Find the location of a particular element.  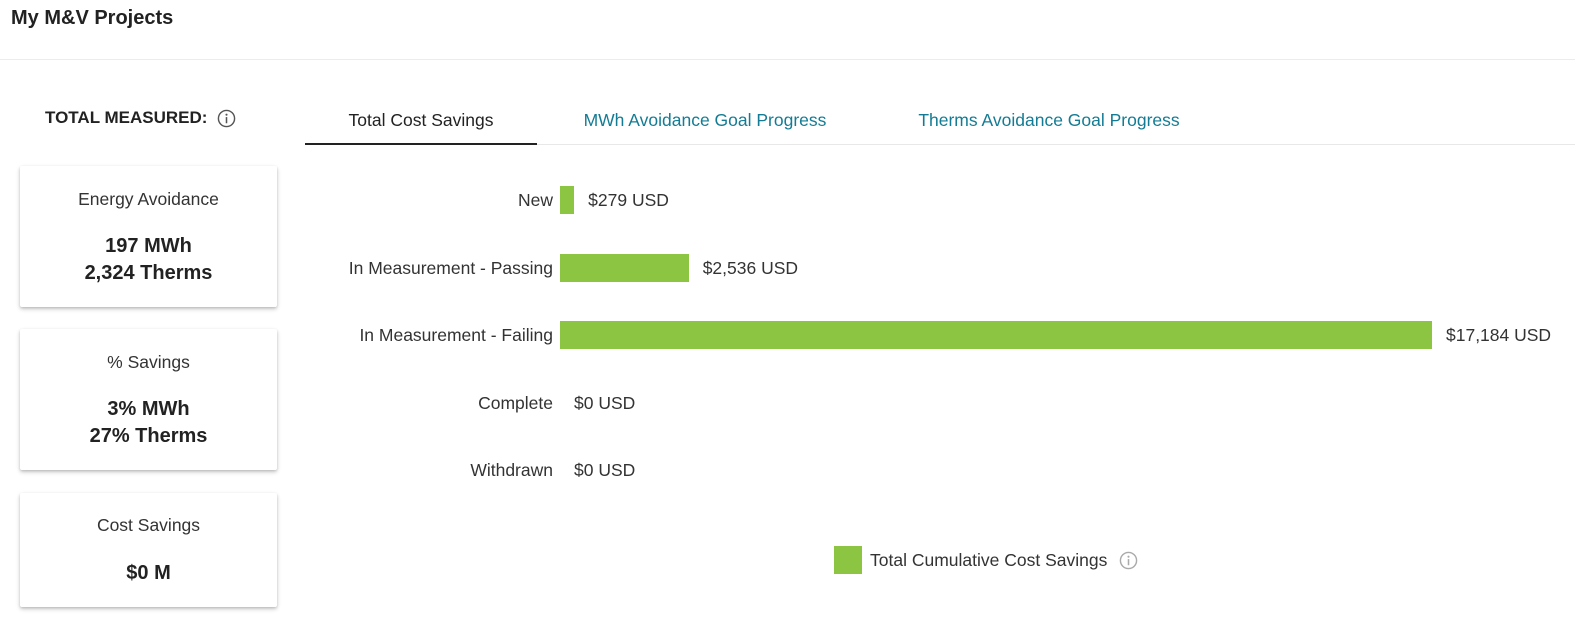

chart-row: In Measurement - Failing $17,184 USD is located at coordinates (940, 335).